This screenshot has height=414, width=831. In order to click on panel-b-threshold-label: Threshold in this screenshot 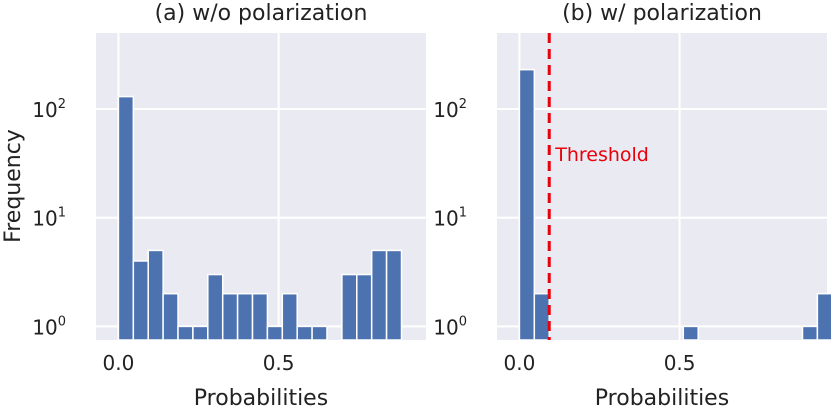, I will do `click(601, 155)`.